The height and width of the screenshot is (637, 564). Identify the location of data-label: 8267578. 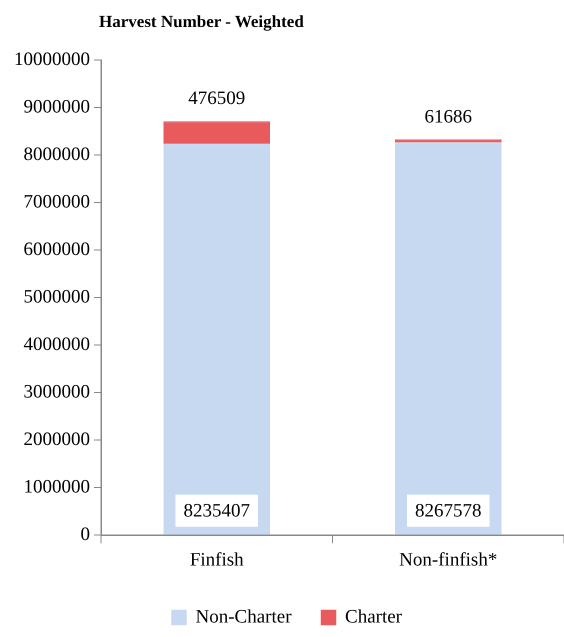
(448, 511).